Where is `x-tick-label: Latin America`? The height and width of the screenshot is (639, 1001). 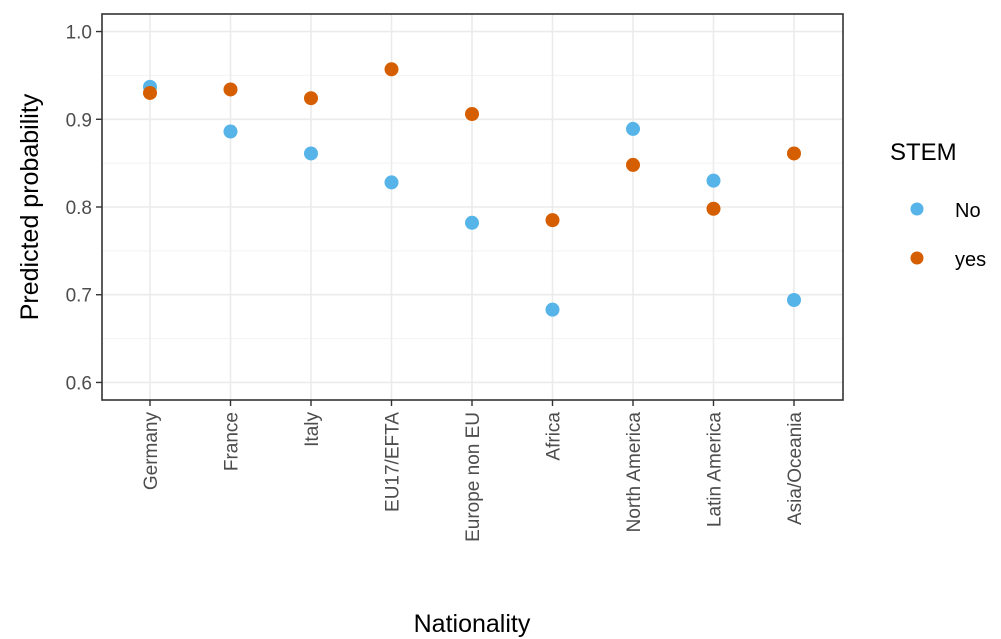 x-tick-label: Latin America is located at coordinates (715, 470).